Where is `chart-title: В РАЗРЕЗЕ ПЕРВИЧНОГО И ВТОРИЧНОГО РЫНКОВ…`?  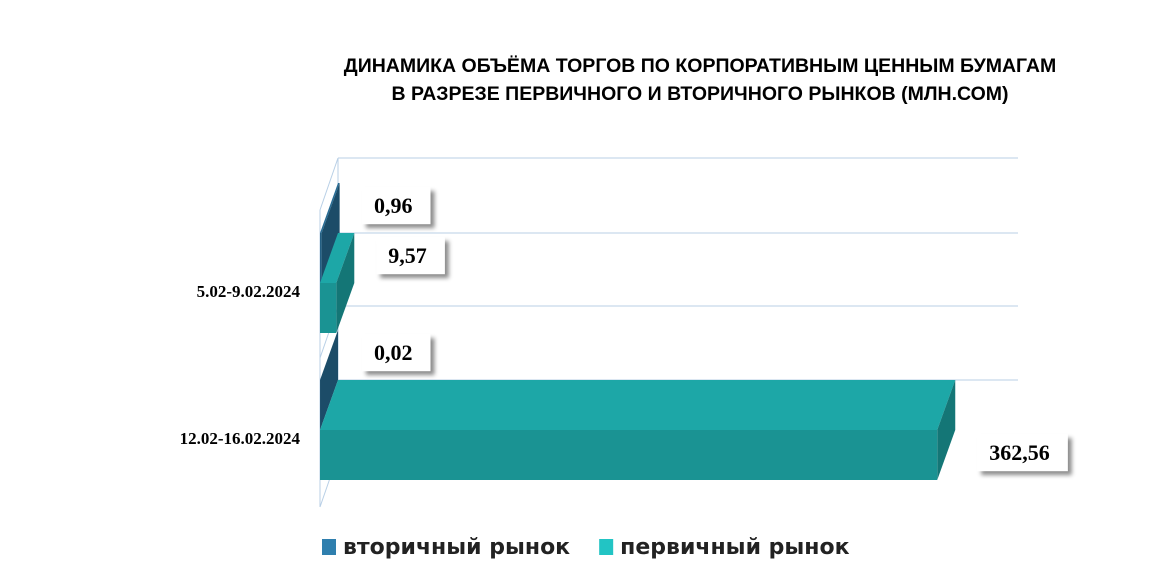
chart-title: В РАЗРЕЗЕ ПЕРВИЧНОГО И ВТОРИЧНОГО РЫНКОВ… is located at coordinates (699, 94).